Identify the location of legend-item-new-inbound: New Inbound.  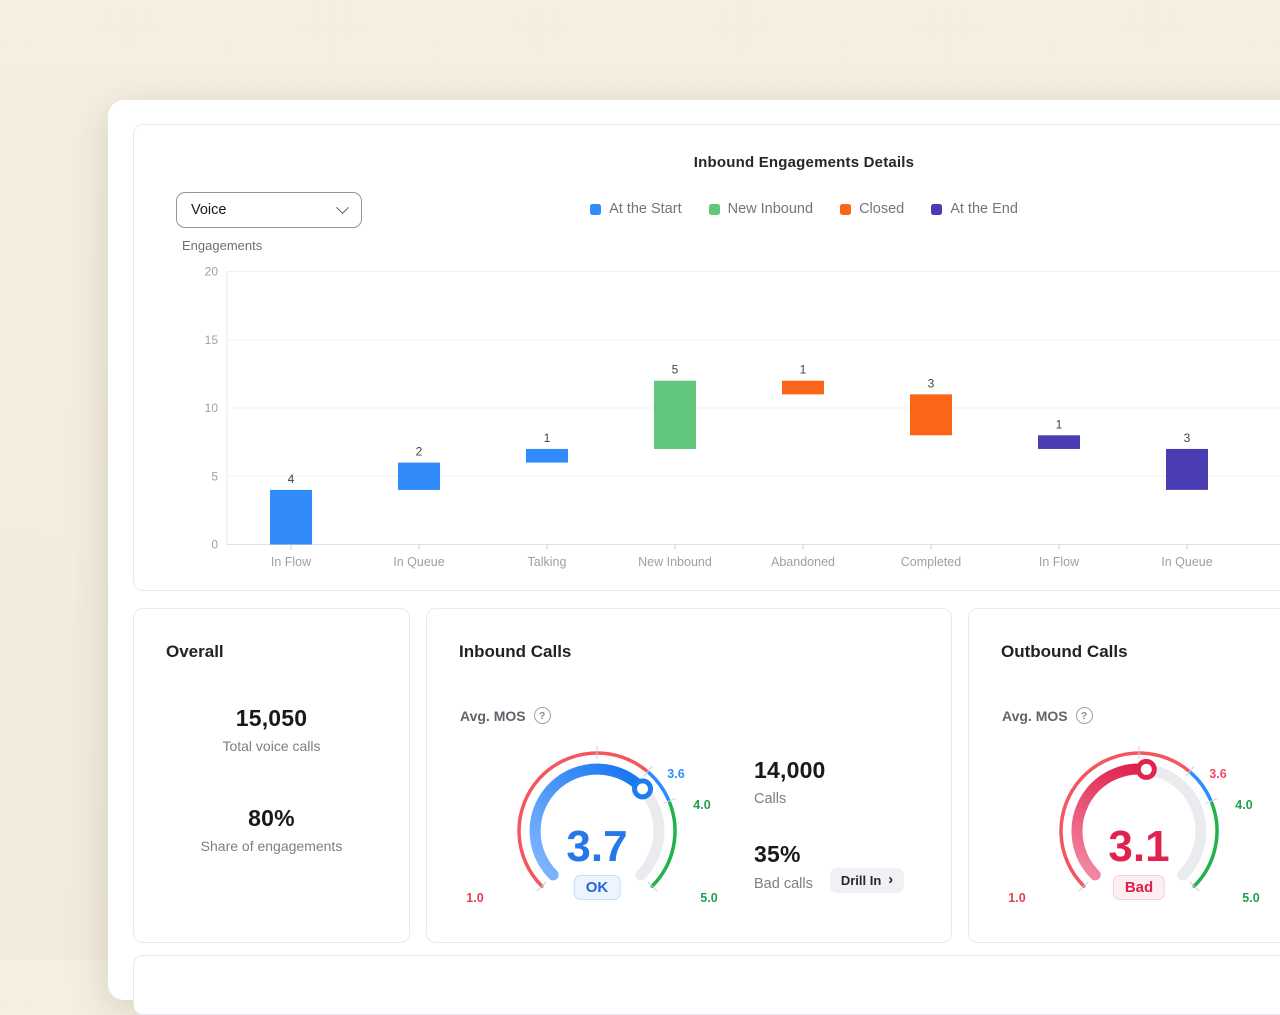
(761, 209).